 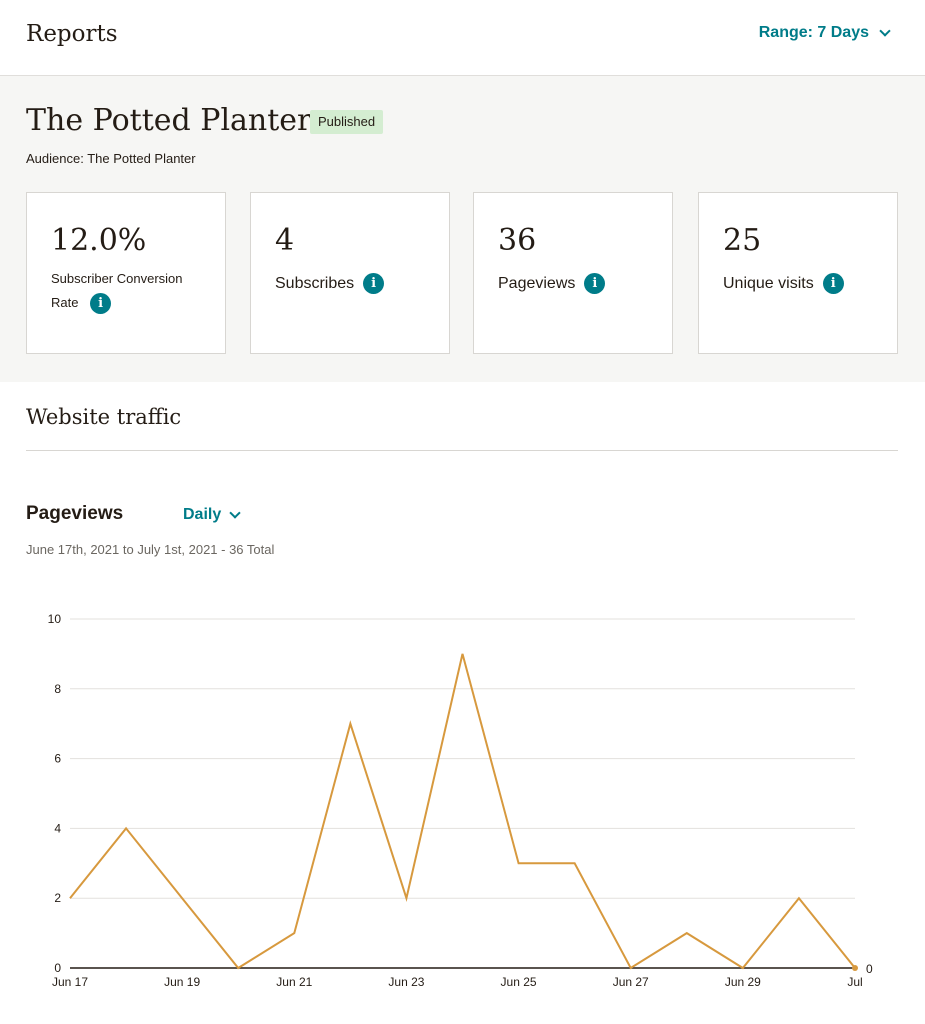 I want to click on site-name: The Potted Planter, so click(x=169, y=120).